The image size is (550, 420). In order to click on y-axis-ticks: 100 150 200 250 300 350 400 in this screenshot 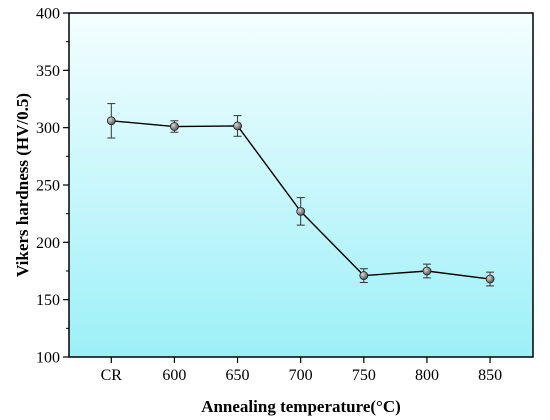, I will do `click(52, 186)`.